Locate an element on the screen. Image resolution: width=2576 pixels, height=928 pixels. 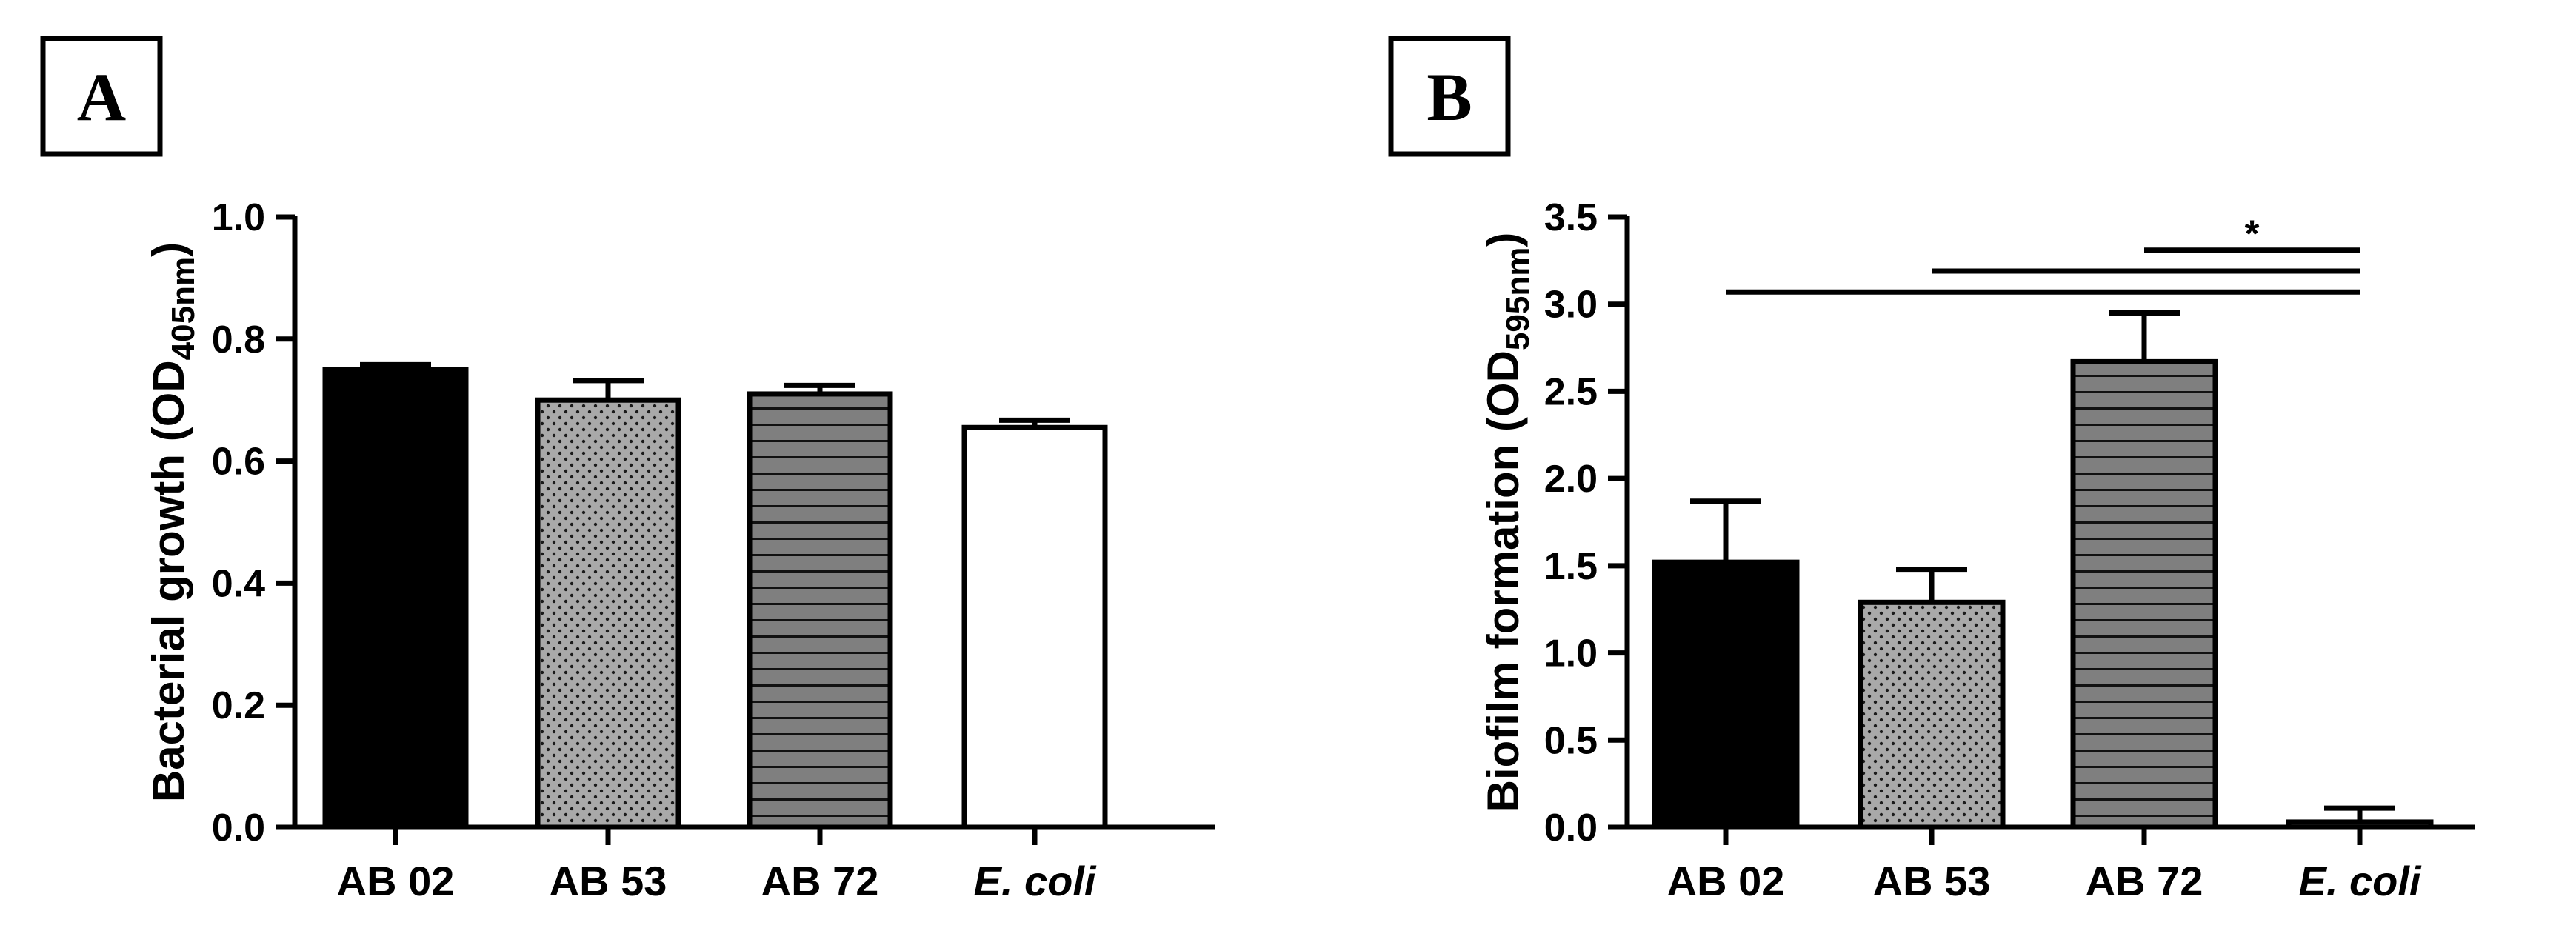
y-axis-label: Biofilm formation (OD595nm) is located at coordinates (1507, 522).